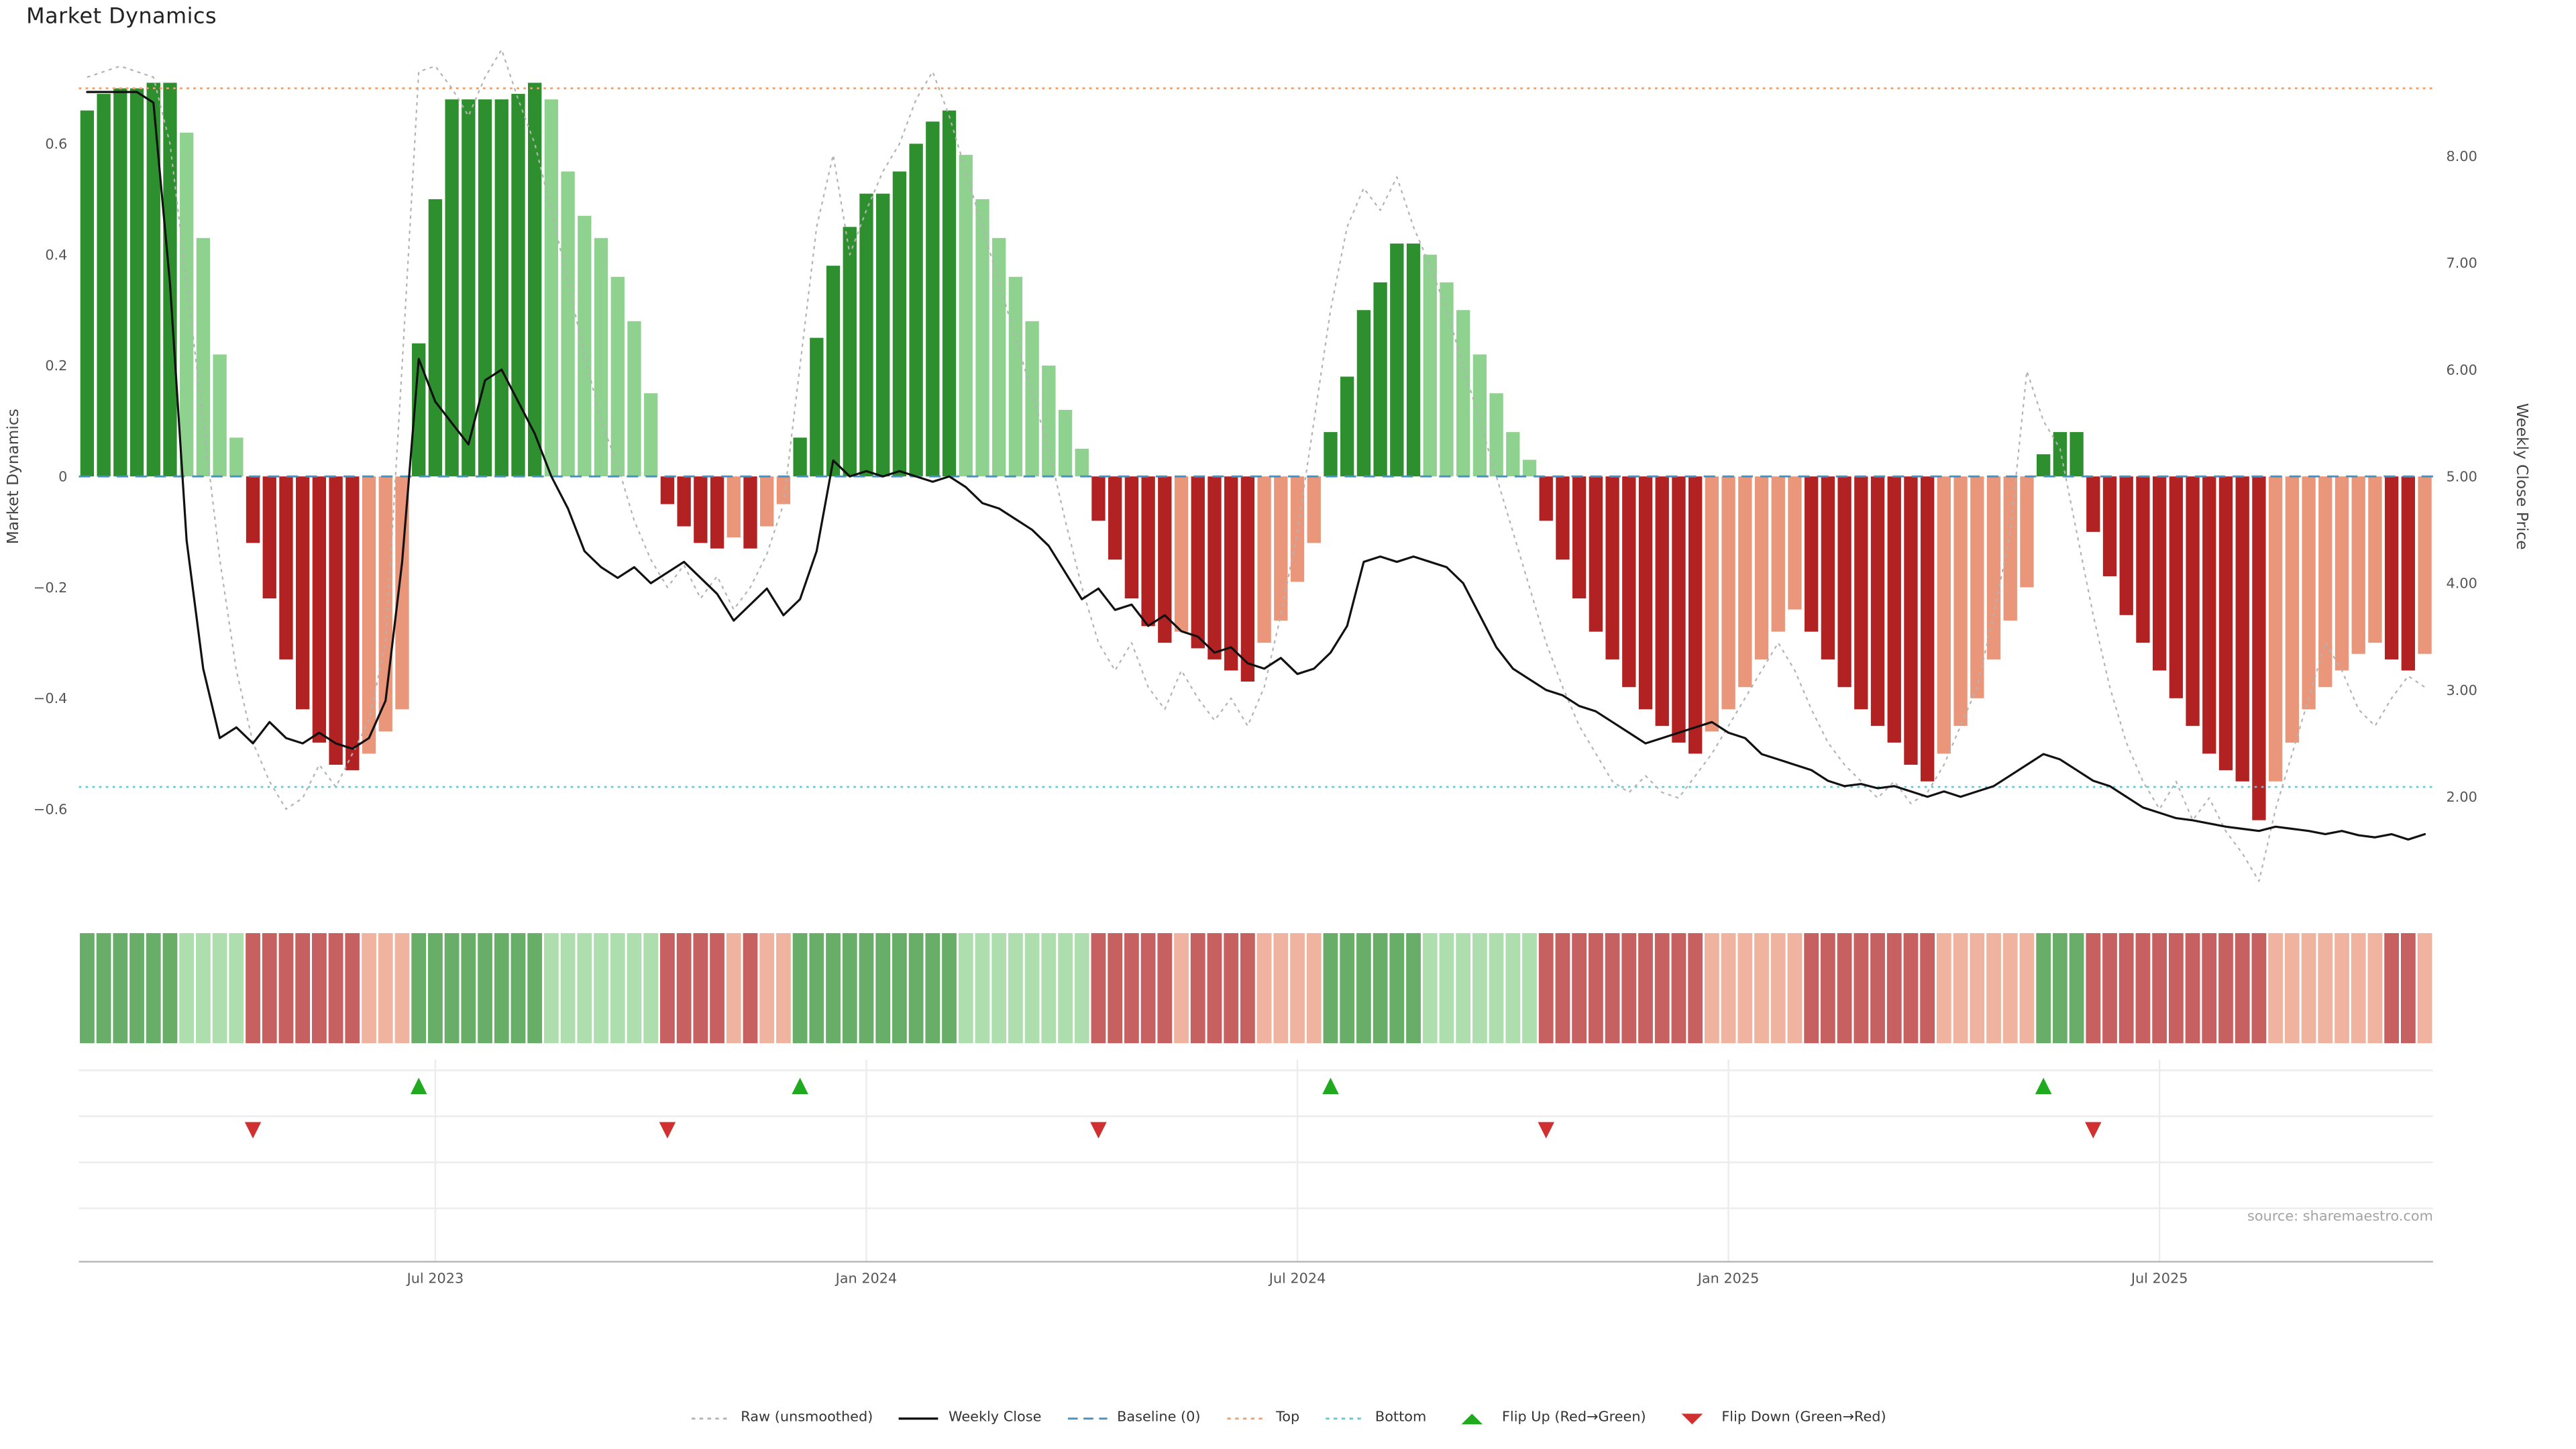  What do you see at coordinates (1375, 1417) in the screenshot?
I see `legend-item: Bottom` at bounding box center [1375, 1417].